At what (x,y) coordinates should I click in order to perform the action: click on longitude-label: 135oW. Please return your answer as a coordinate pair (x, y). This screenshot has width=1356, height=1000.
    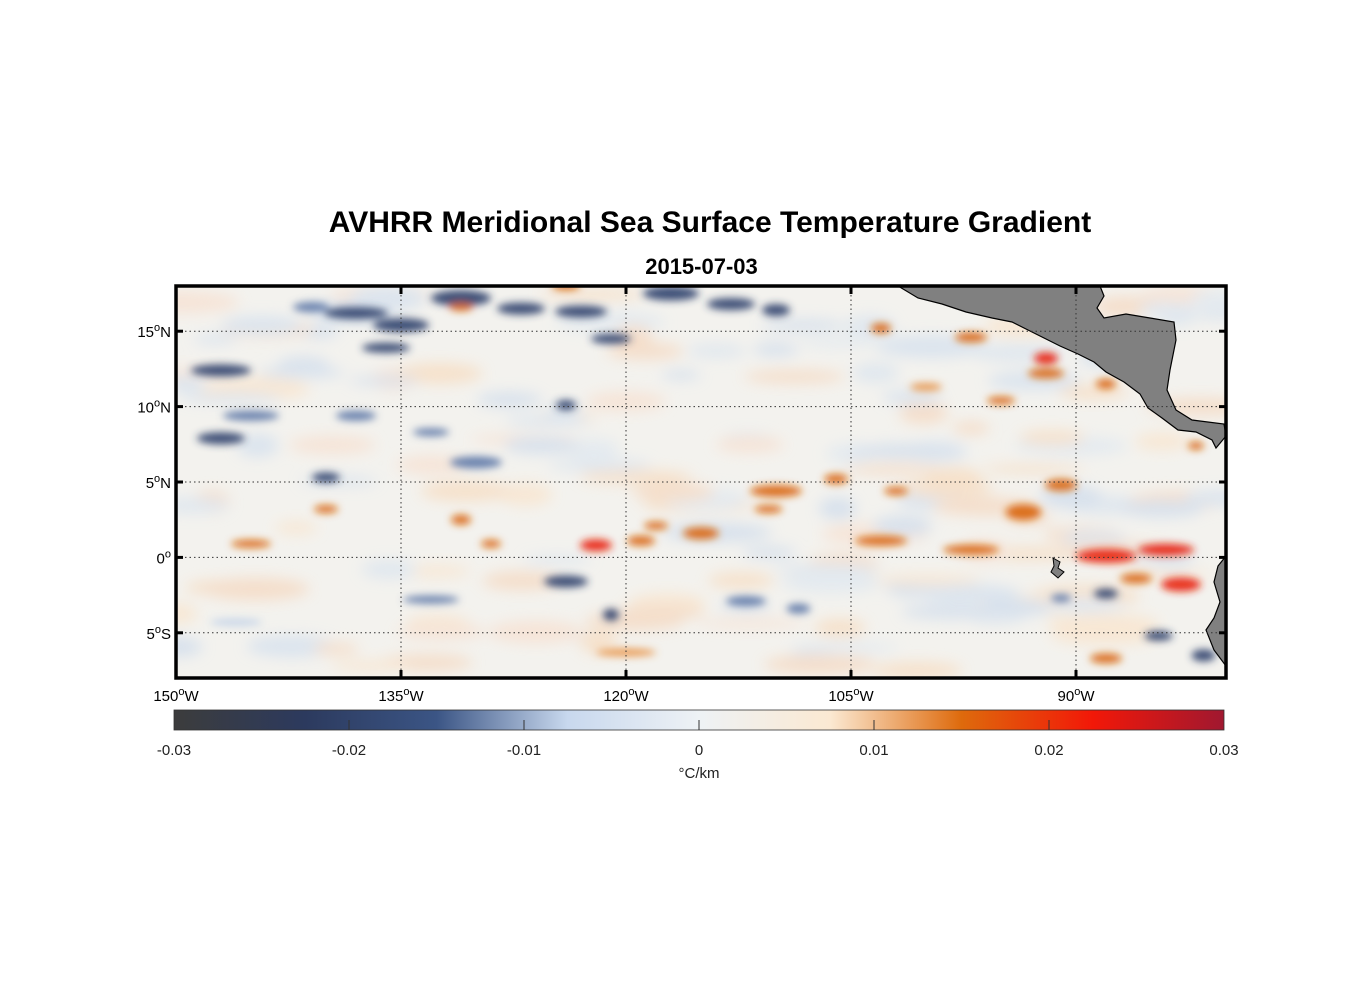
    Looking at the image, I should click on (401, 695).